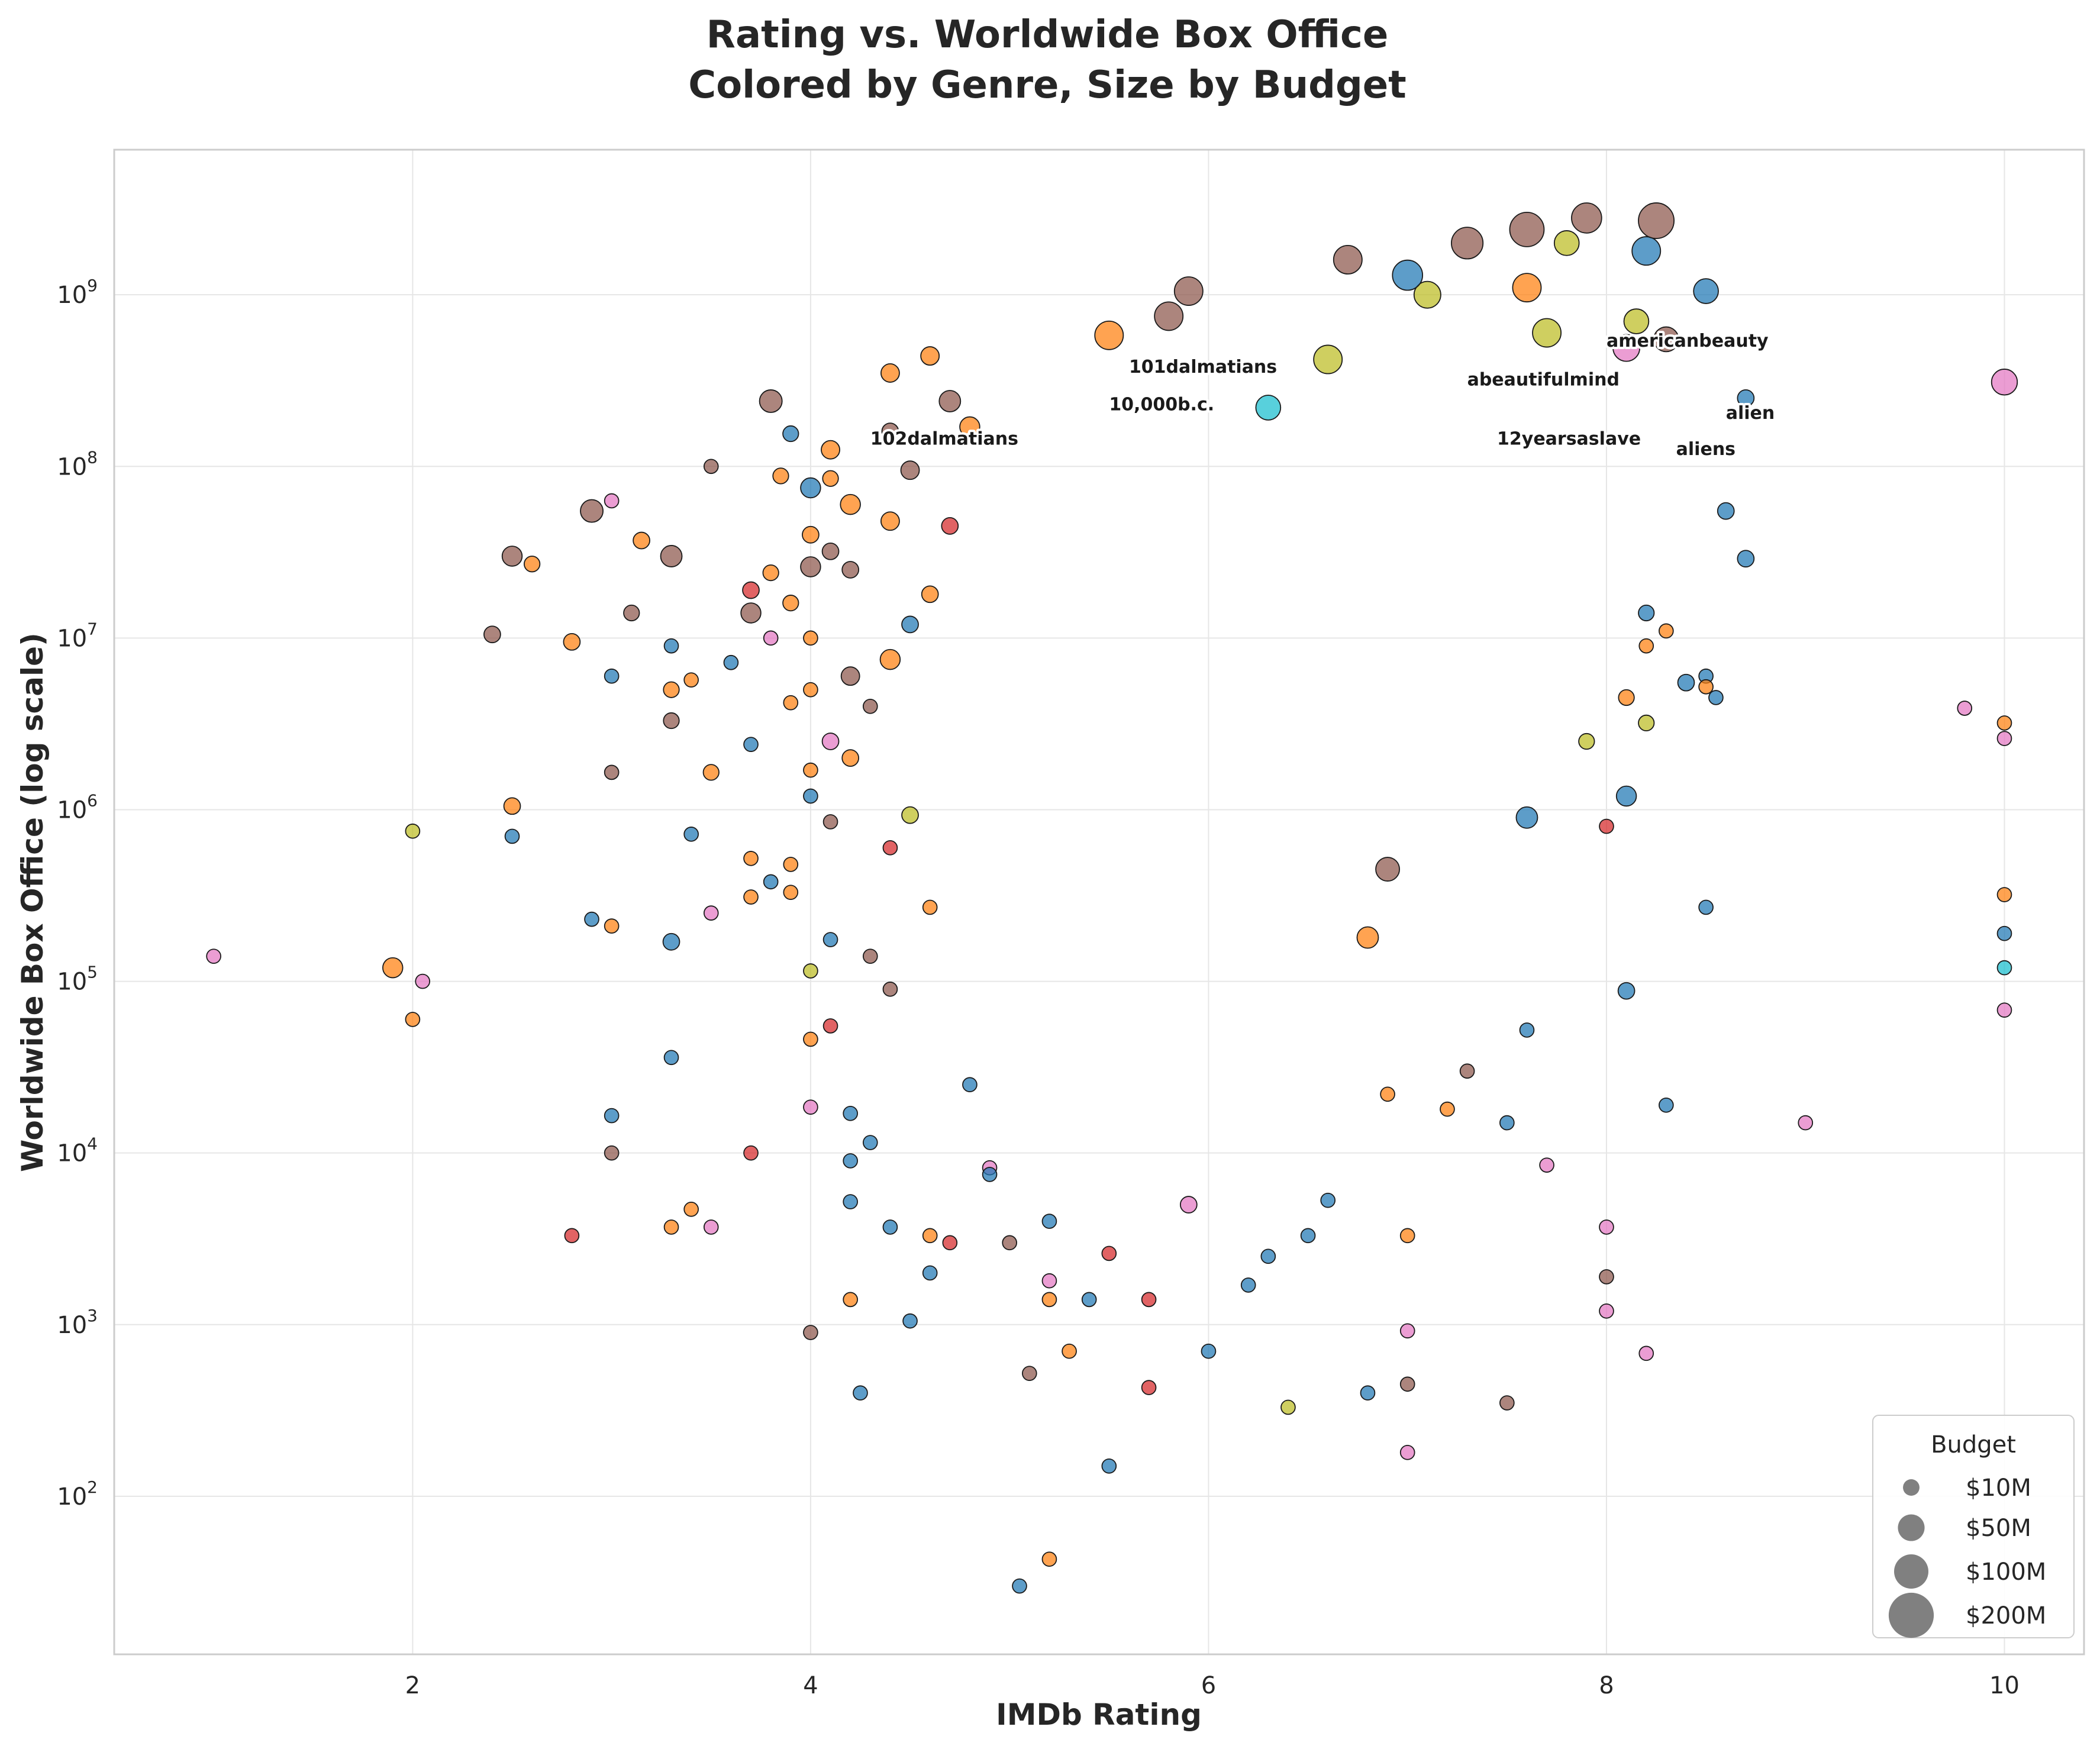 The image size is (2100, 1749). What do you see at coordinates (1161, 404) in the screenshot?
I see `annotation-label: 10,000b.c.` at bounding box center [1161, 404].